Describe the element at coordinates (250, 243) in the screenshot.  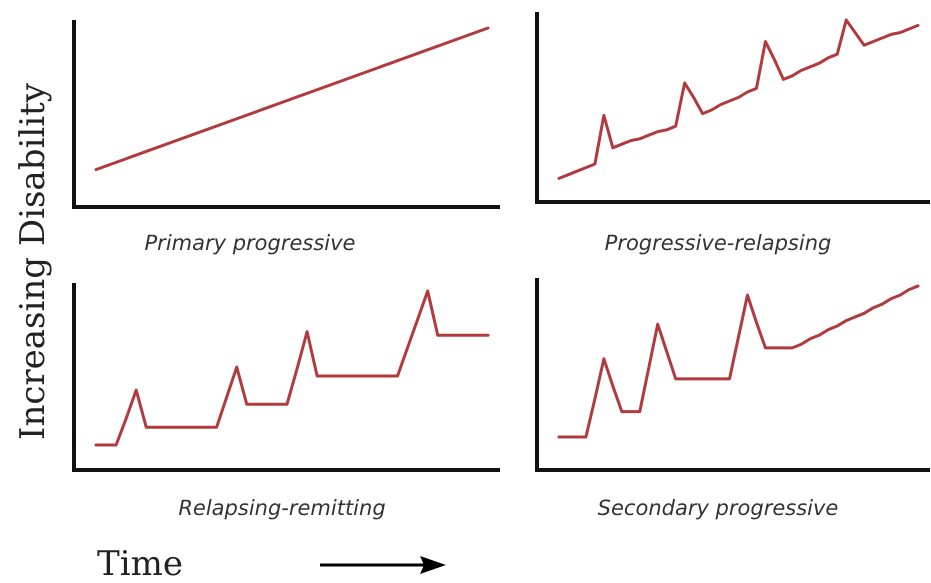
I see `text: Primary progressive` at that location.